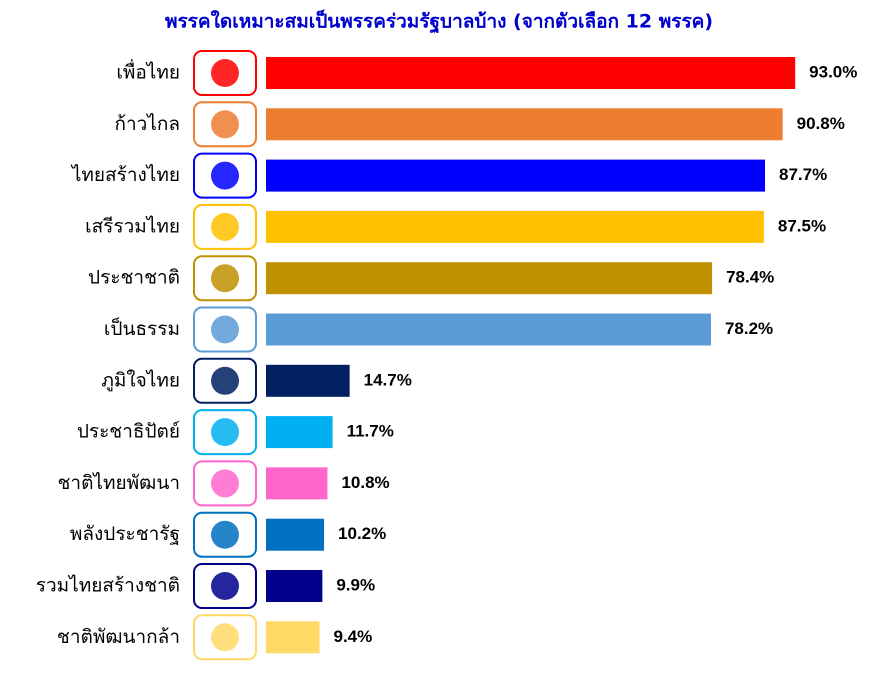 The height and width of the screenshot is (674, 878). What do you see at coordinates (119, 483) in the screenshot?
I see `category-label: ชาติไทยพัฒนา` at bounding box center [119, 483].